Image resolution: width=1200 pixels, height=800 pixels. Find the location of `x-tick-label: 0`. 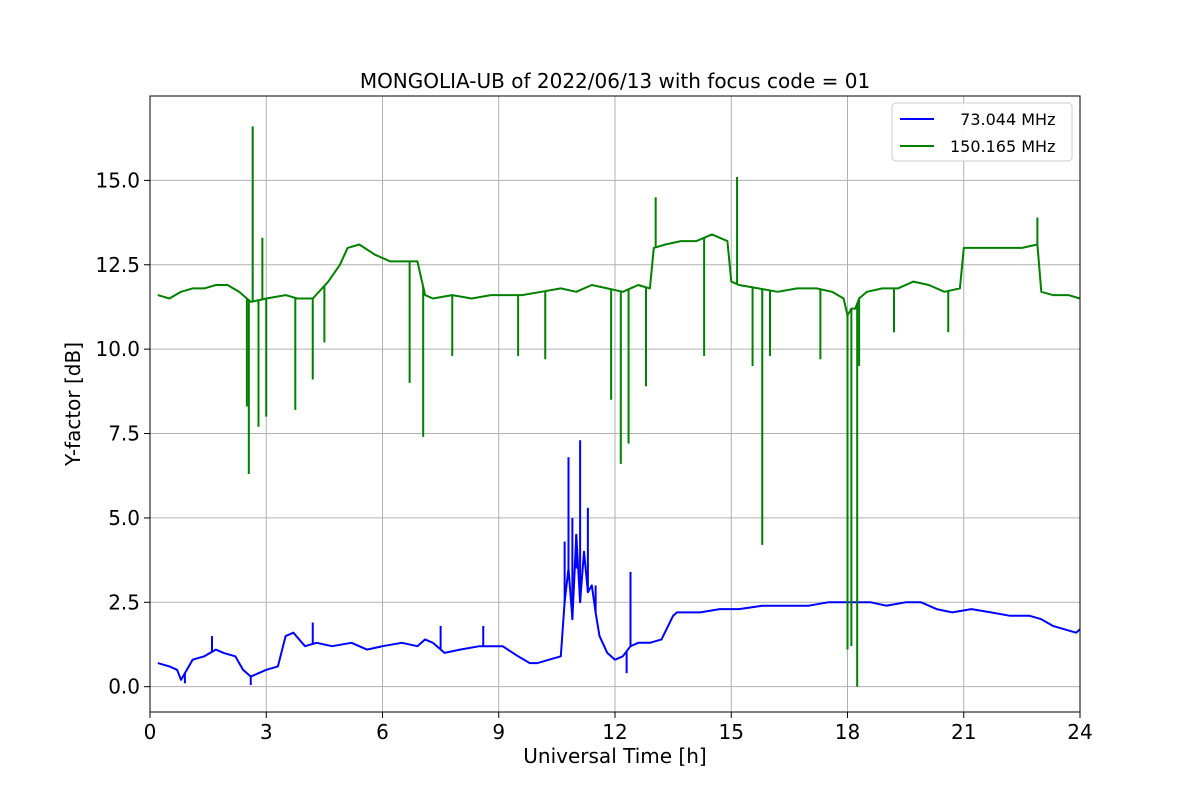

x-tick-label: 0 is located at coordinates (150, 732).